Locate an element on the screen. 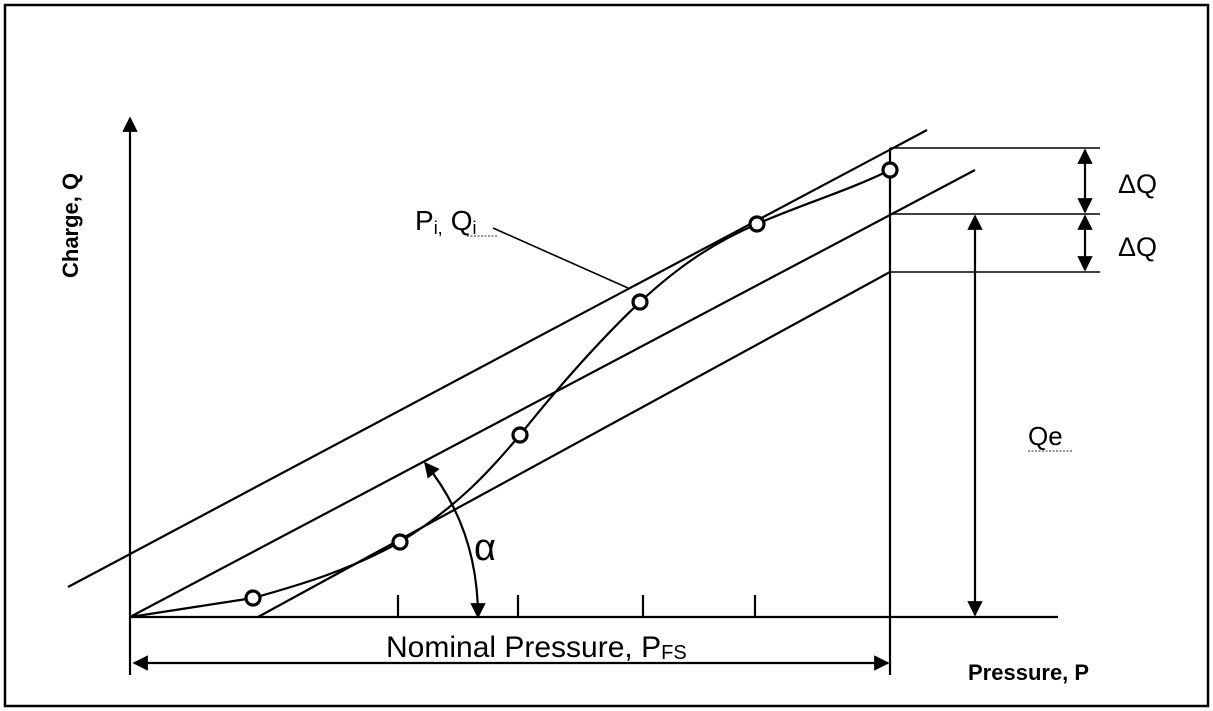  point-label-leader is located at coordinates (560, 258).